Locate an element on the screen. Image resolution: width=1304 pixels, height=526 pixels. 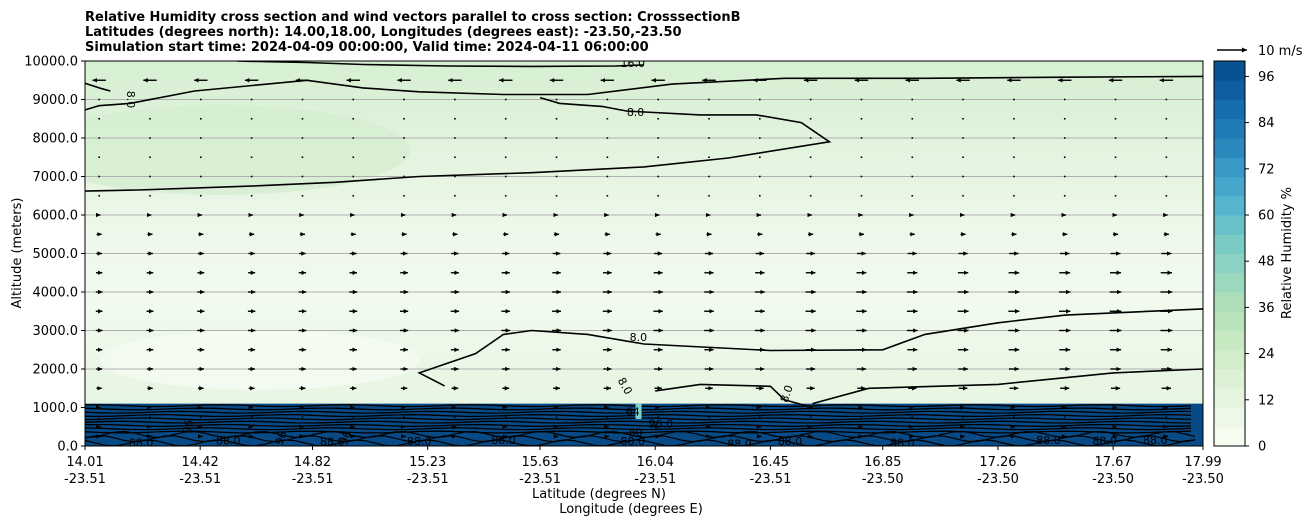
colorbar-tick-label: 24 is located at coordinates (1266, 354).